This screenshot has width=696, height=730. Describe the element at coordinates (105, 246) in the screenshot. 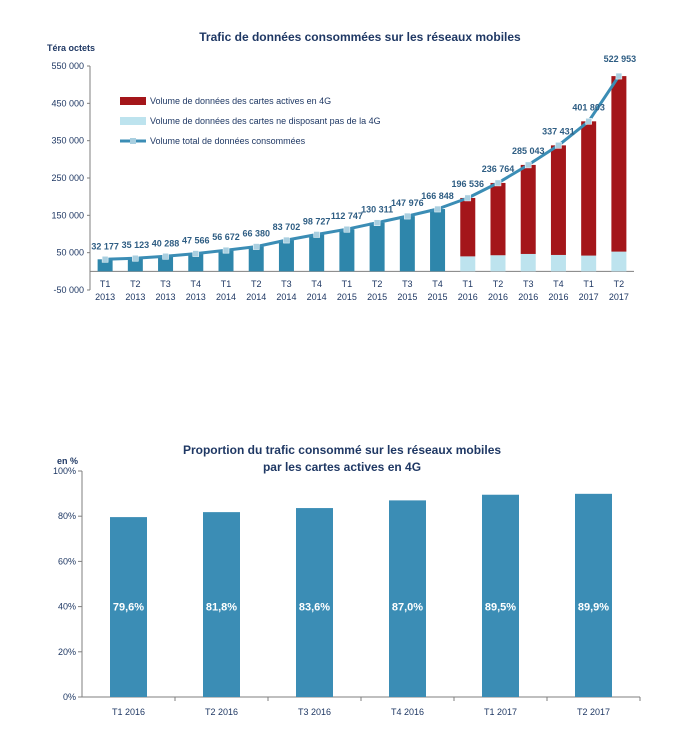

I see `chart1-data-label: 32 177` at that location.